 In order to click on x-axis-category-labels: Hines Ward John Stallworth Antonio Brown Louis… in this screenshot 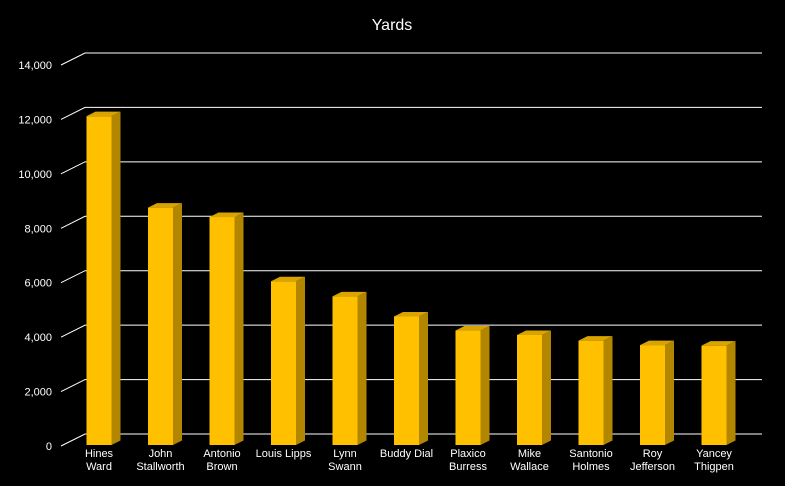, I will do `click(409, 460)`.